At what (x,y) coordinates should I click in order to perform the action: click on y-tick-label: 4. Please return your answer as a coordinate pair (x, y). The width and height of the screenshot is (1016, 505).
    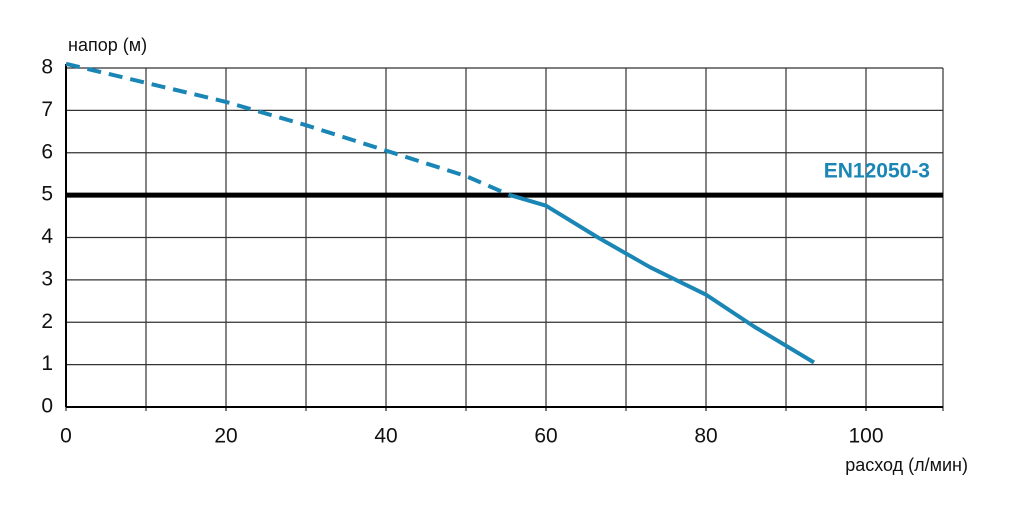
    Looking at the image, I should click on (47, 236).